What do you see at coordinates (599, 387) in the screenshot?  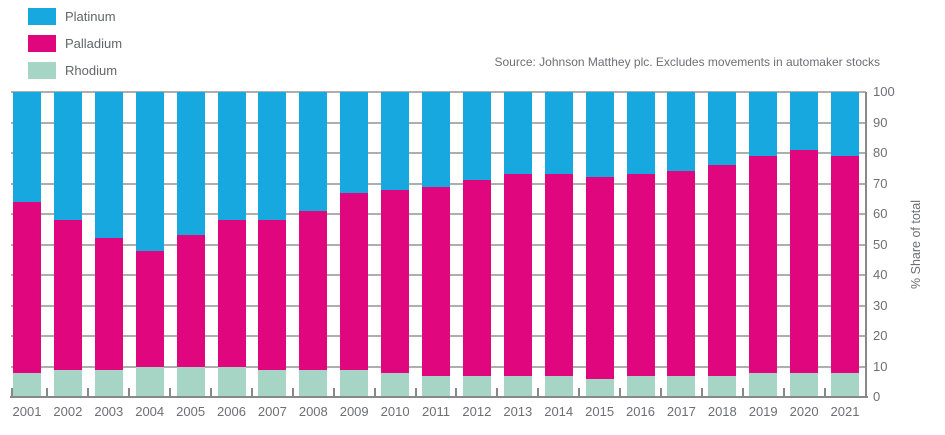 I see `bar-segment-rhodium-2015` at bounding box center [599, 387].